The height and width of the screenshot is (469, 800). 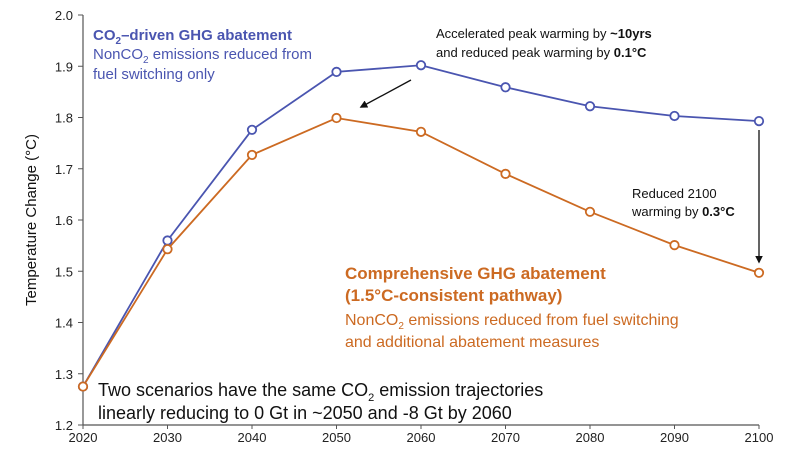 What do you see at coordinates (336, 437) in the screenshot?
I see `x-tick-label: 2050` at bounding box center [336, 437].